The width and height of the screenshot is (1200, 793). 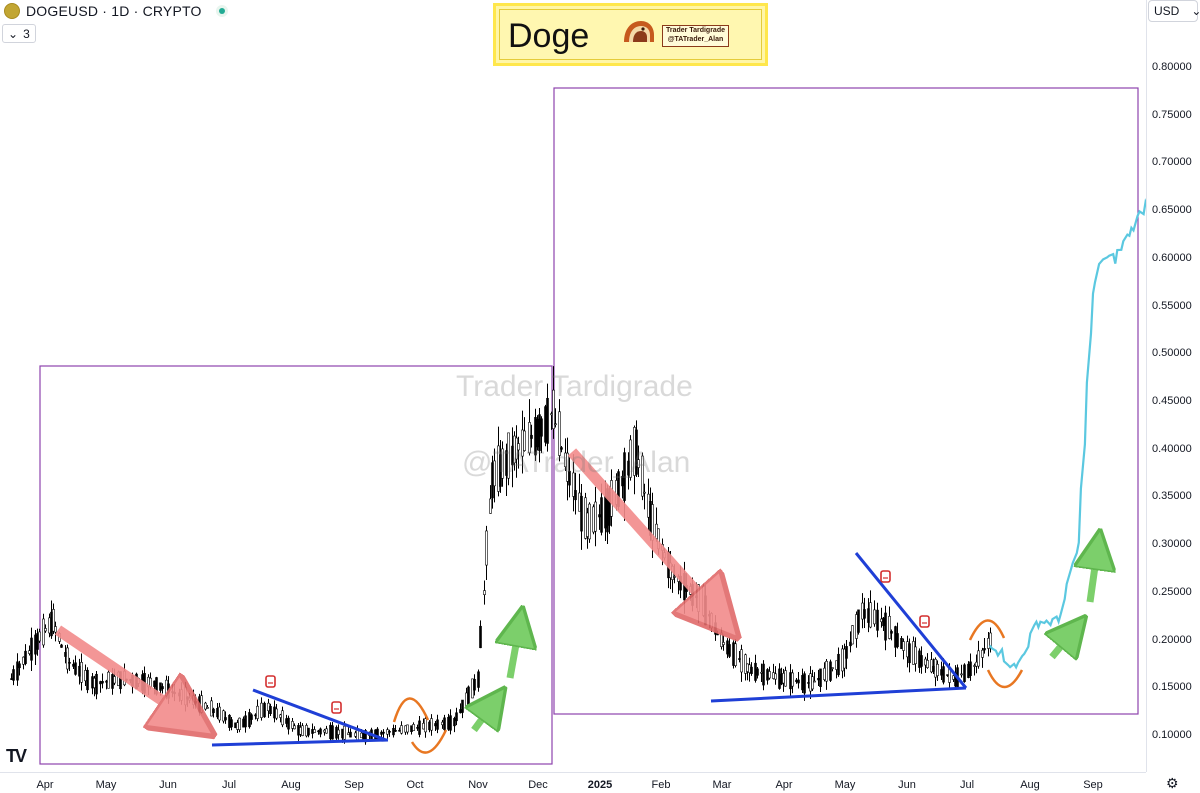 What do you see at coordinates (319, 715) in the screenshot?
I see `trendline-resistance-2024` at bounding box center [319, 715].